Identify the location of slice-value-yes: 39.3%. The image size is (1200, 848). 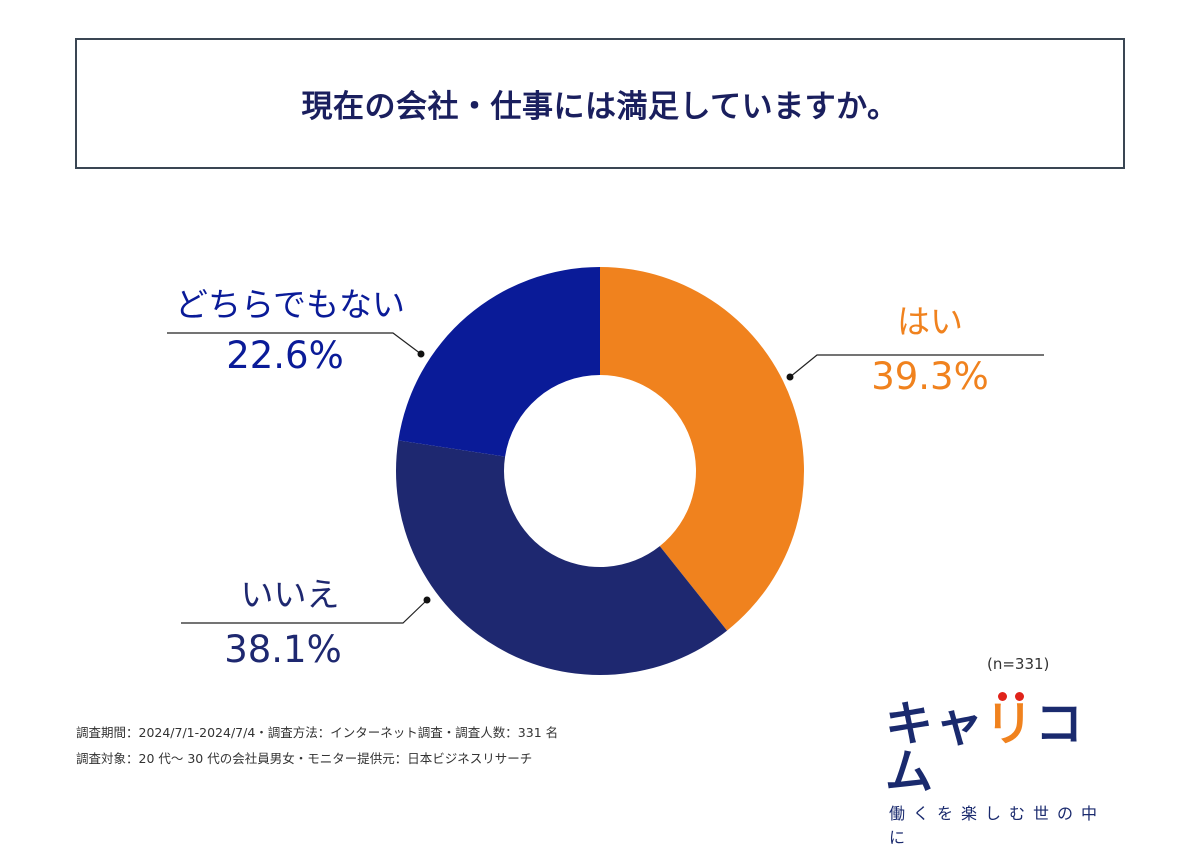
(930, 376).